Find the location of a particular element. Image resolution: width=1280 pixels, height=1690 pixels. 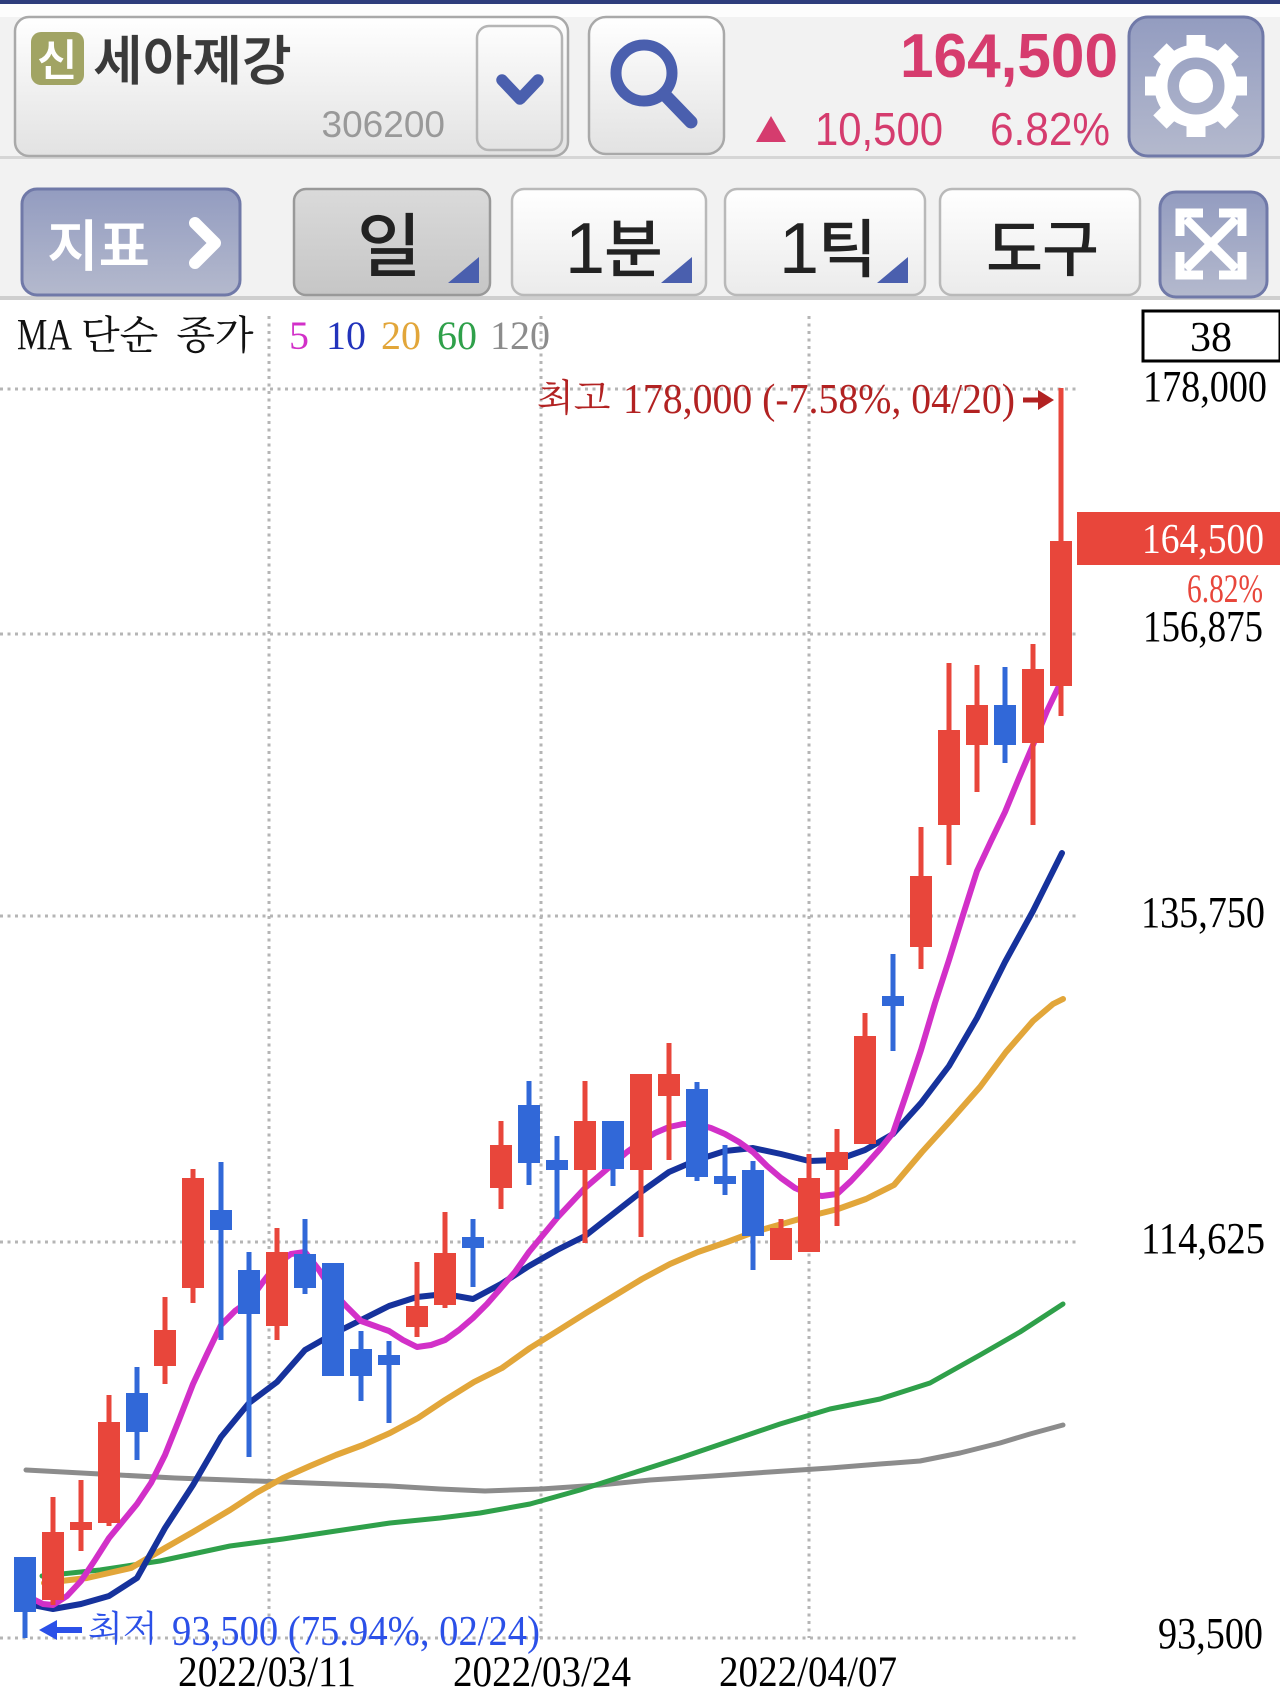

svg-text: MA is located at coordinates (44, 334).